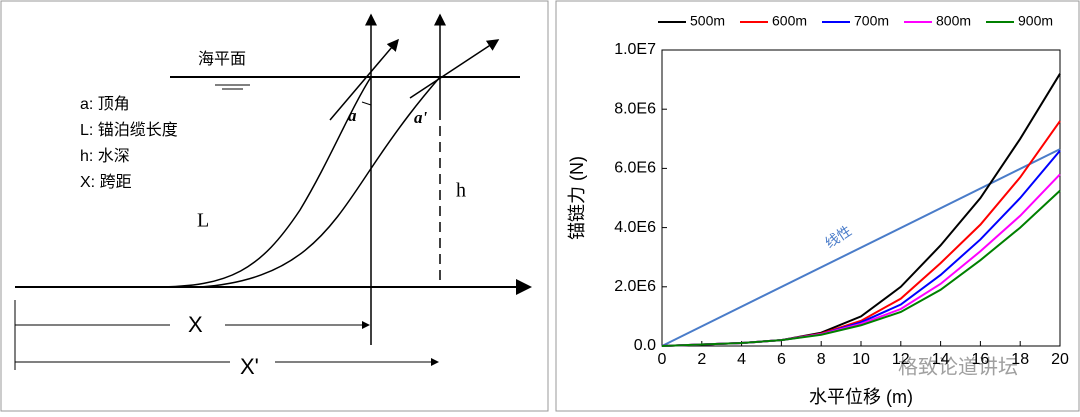  I want to click on legend-label: 900m, so click(1035, 21).